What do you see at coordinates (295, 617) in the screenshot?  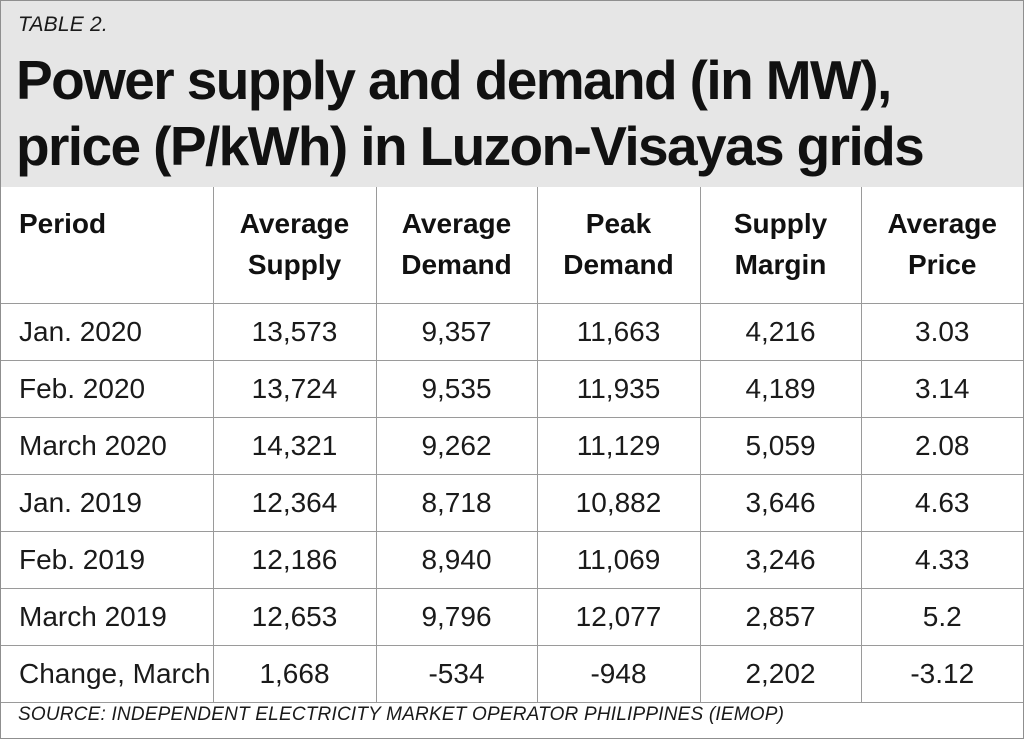 I see `cell-average-supply: 12,653` at bounding box center [295, 617].